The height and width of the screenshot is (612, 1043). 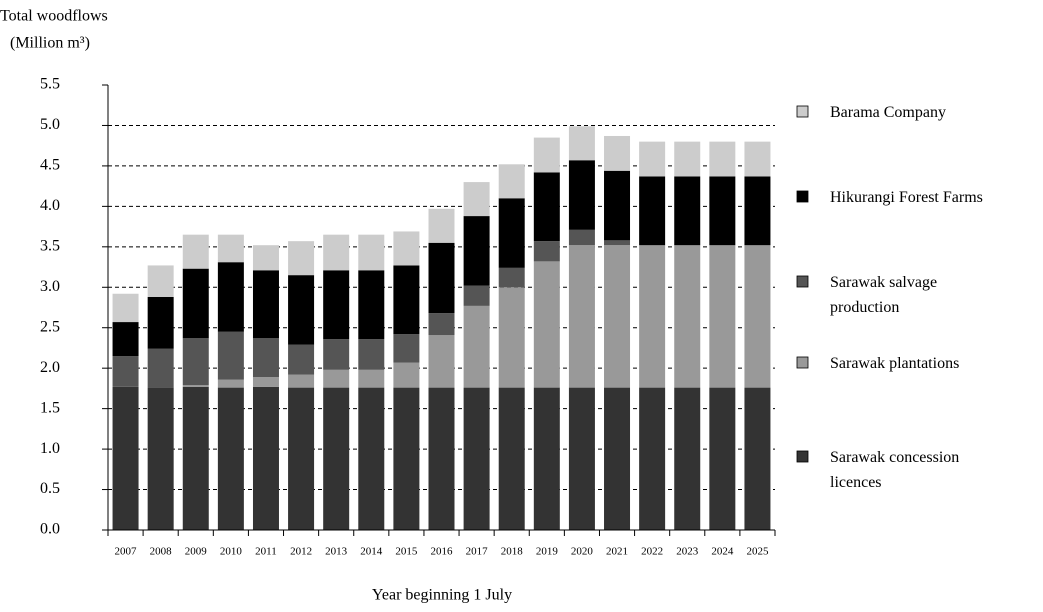 I want to click on y-tick-label: 4.0, so click(x=50, y=205).